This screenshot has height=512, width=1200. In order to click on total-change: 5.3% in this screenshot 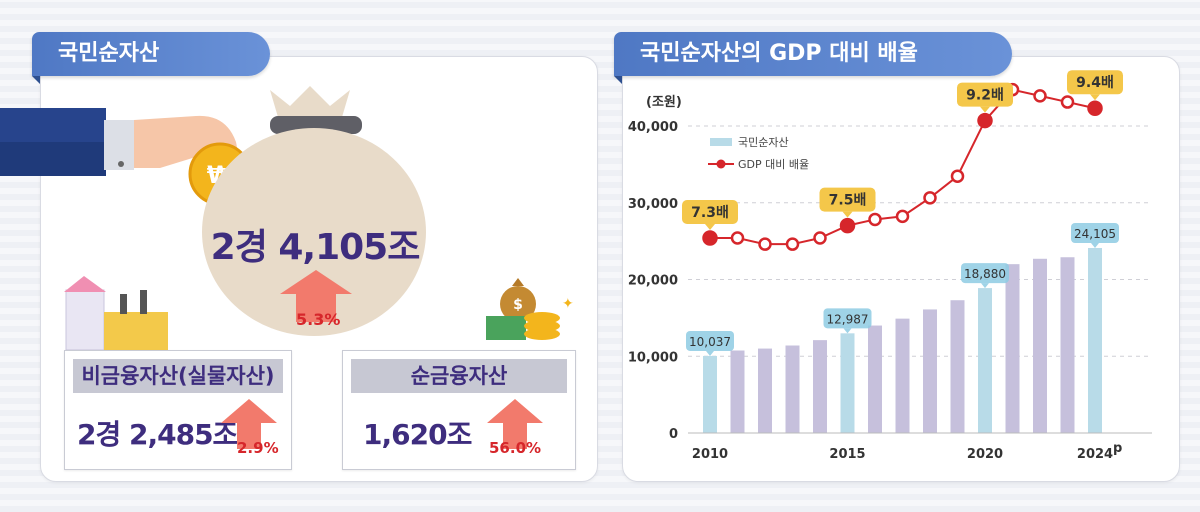, I will do `click(318, 319)`.